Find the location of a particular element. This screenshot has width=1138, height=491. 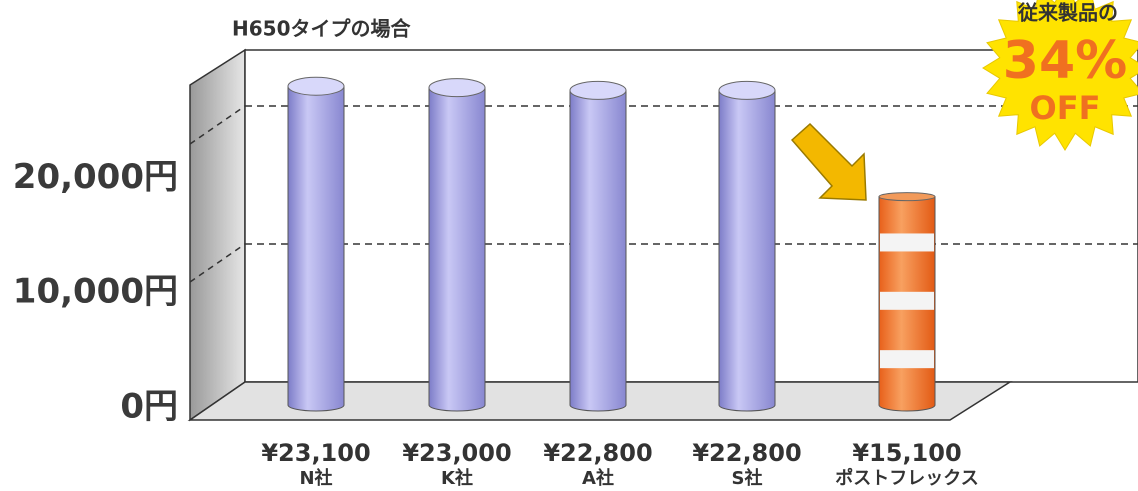

side-wall is located at coordinates (217, 235).